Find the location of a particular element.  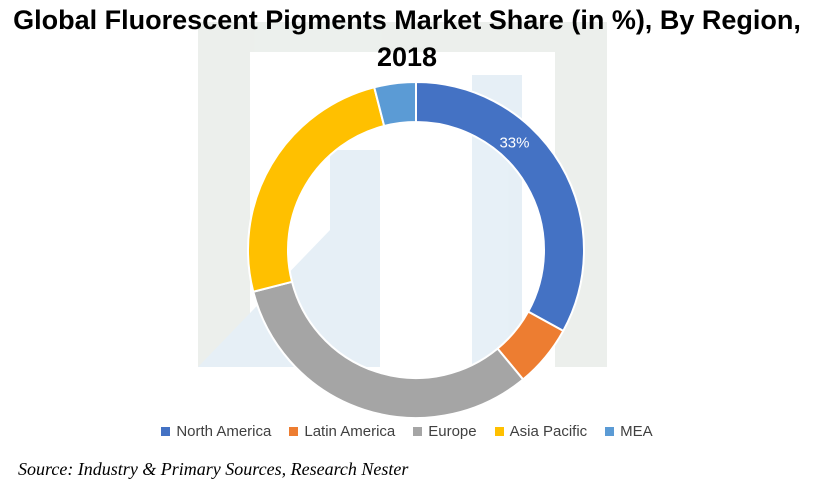

legend-swatch-asia-pacific is located at coordinates (499, 431).